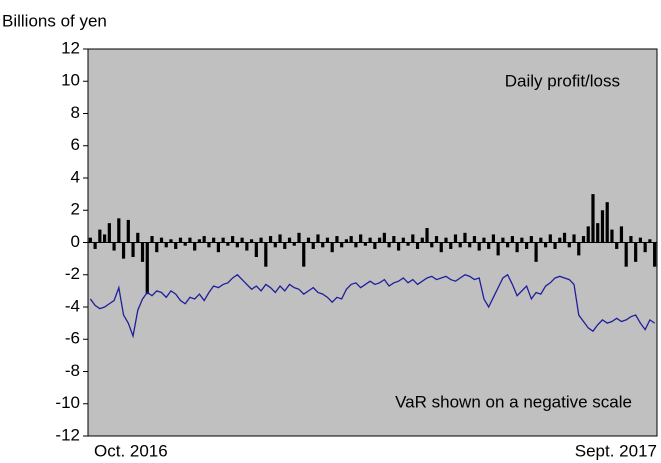 This screenshot has height=463, width=661. What do you see at coordinates (75, 241) in the screenshot?
I see `y-tick-label: 0` at bounding box center [75, 241].